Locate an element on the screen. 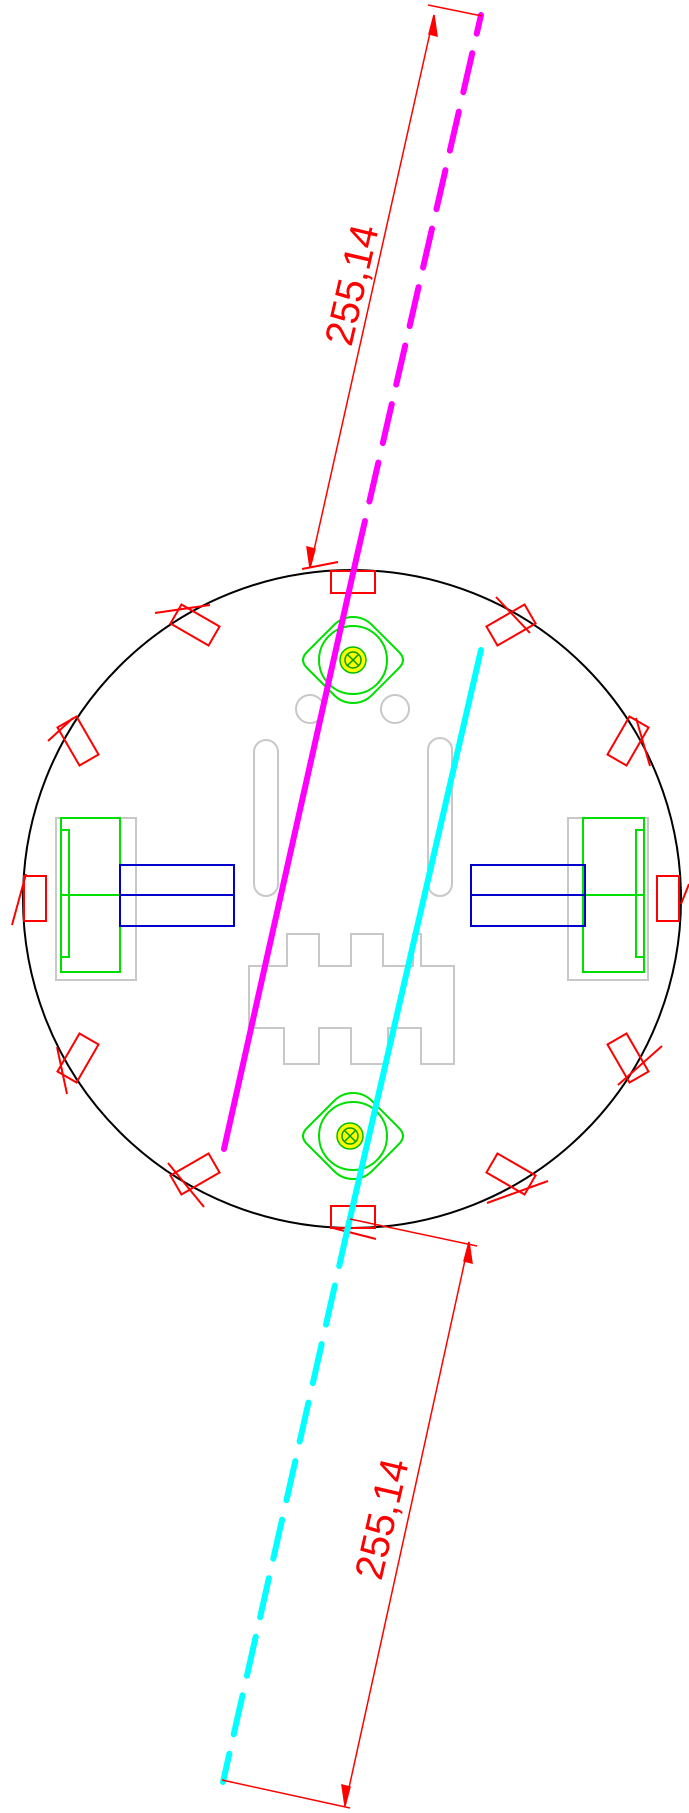 This screenshot has height=1813, width=689. right-motor is located at coordinates (528, 895).